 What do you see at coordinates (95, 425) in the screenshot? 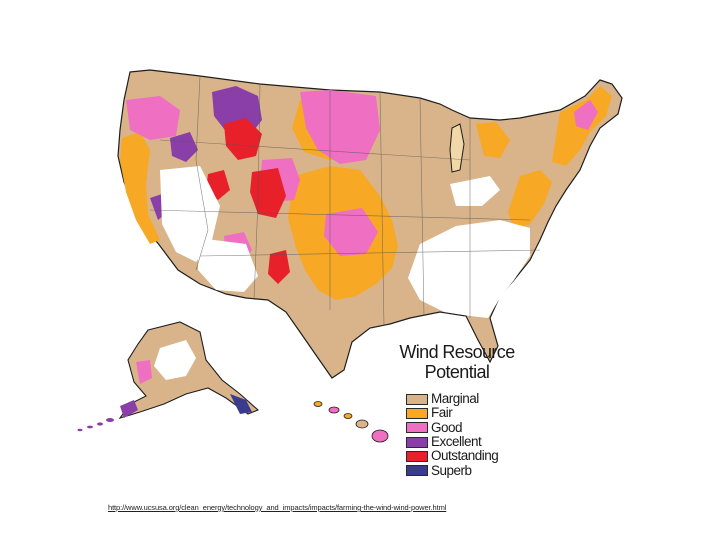
I see `aleutian-islands` at bounding box center [95, 425].